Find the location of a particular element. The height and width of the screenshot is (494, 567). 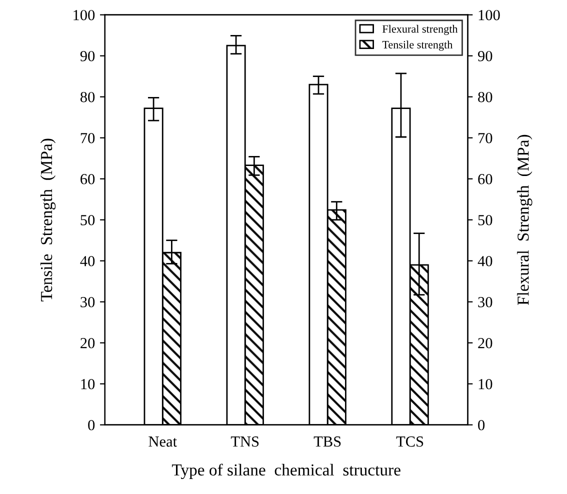

y2-tick-label: 80 is located at coordinates (485, 97).